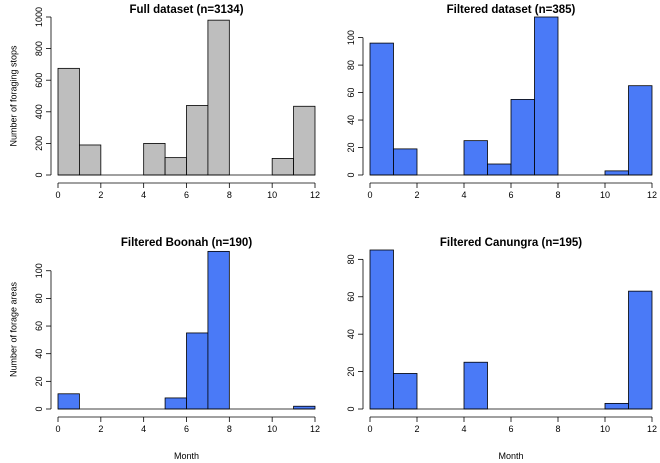 This screenshot has height=463, width=660. I want to click on panel-title: Filtered dataset (n=385), so click(511, 10).